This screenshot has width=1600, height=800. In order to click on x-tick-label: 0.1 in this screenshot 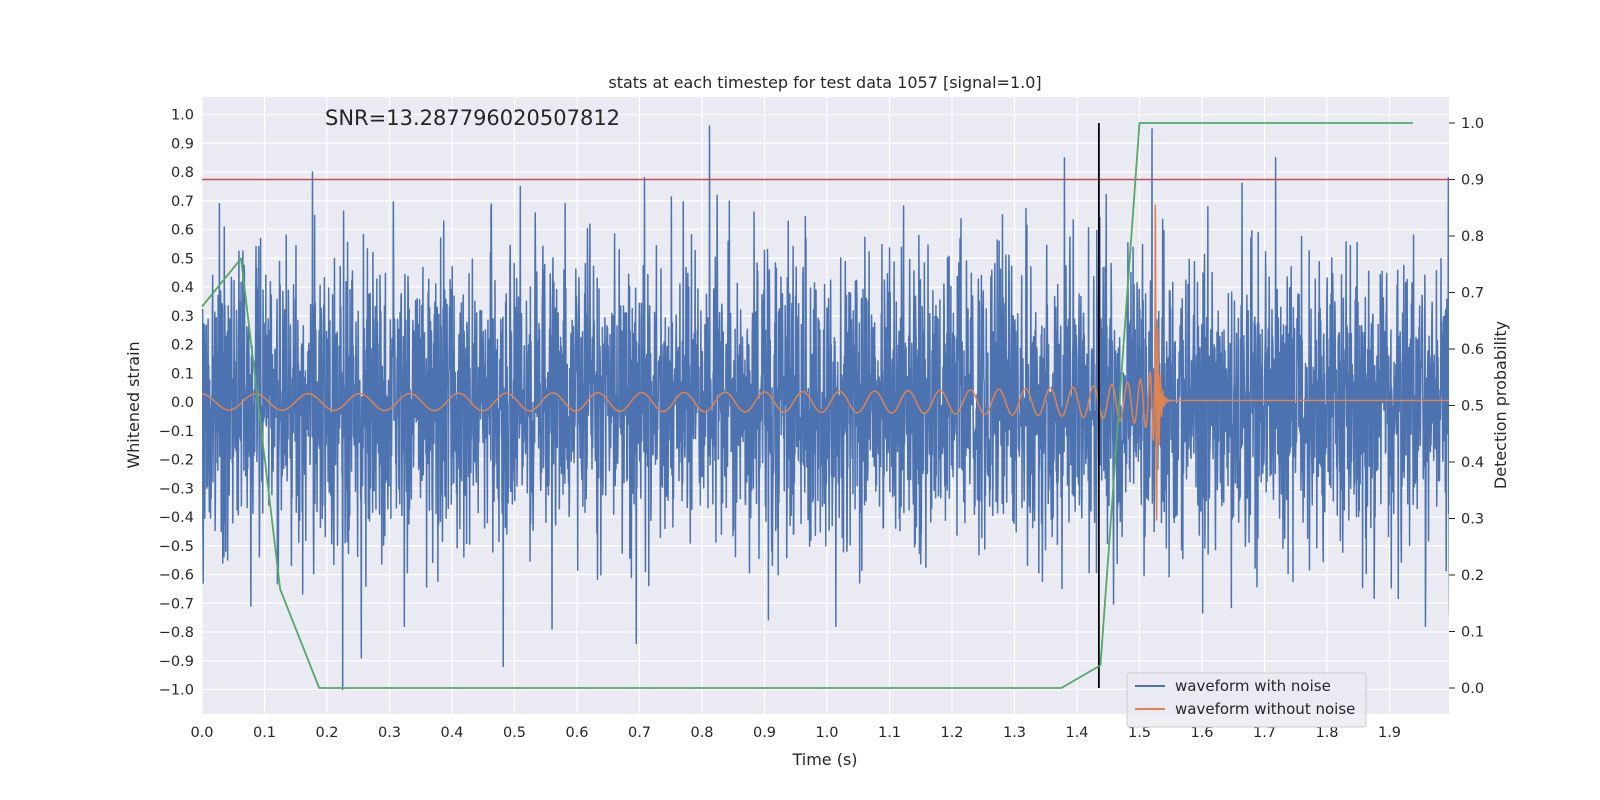, I will do `click(264, 733)`.